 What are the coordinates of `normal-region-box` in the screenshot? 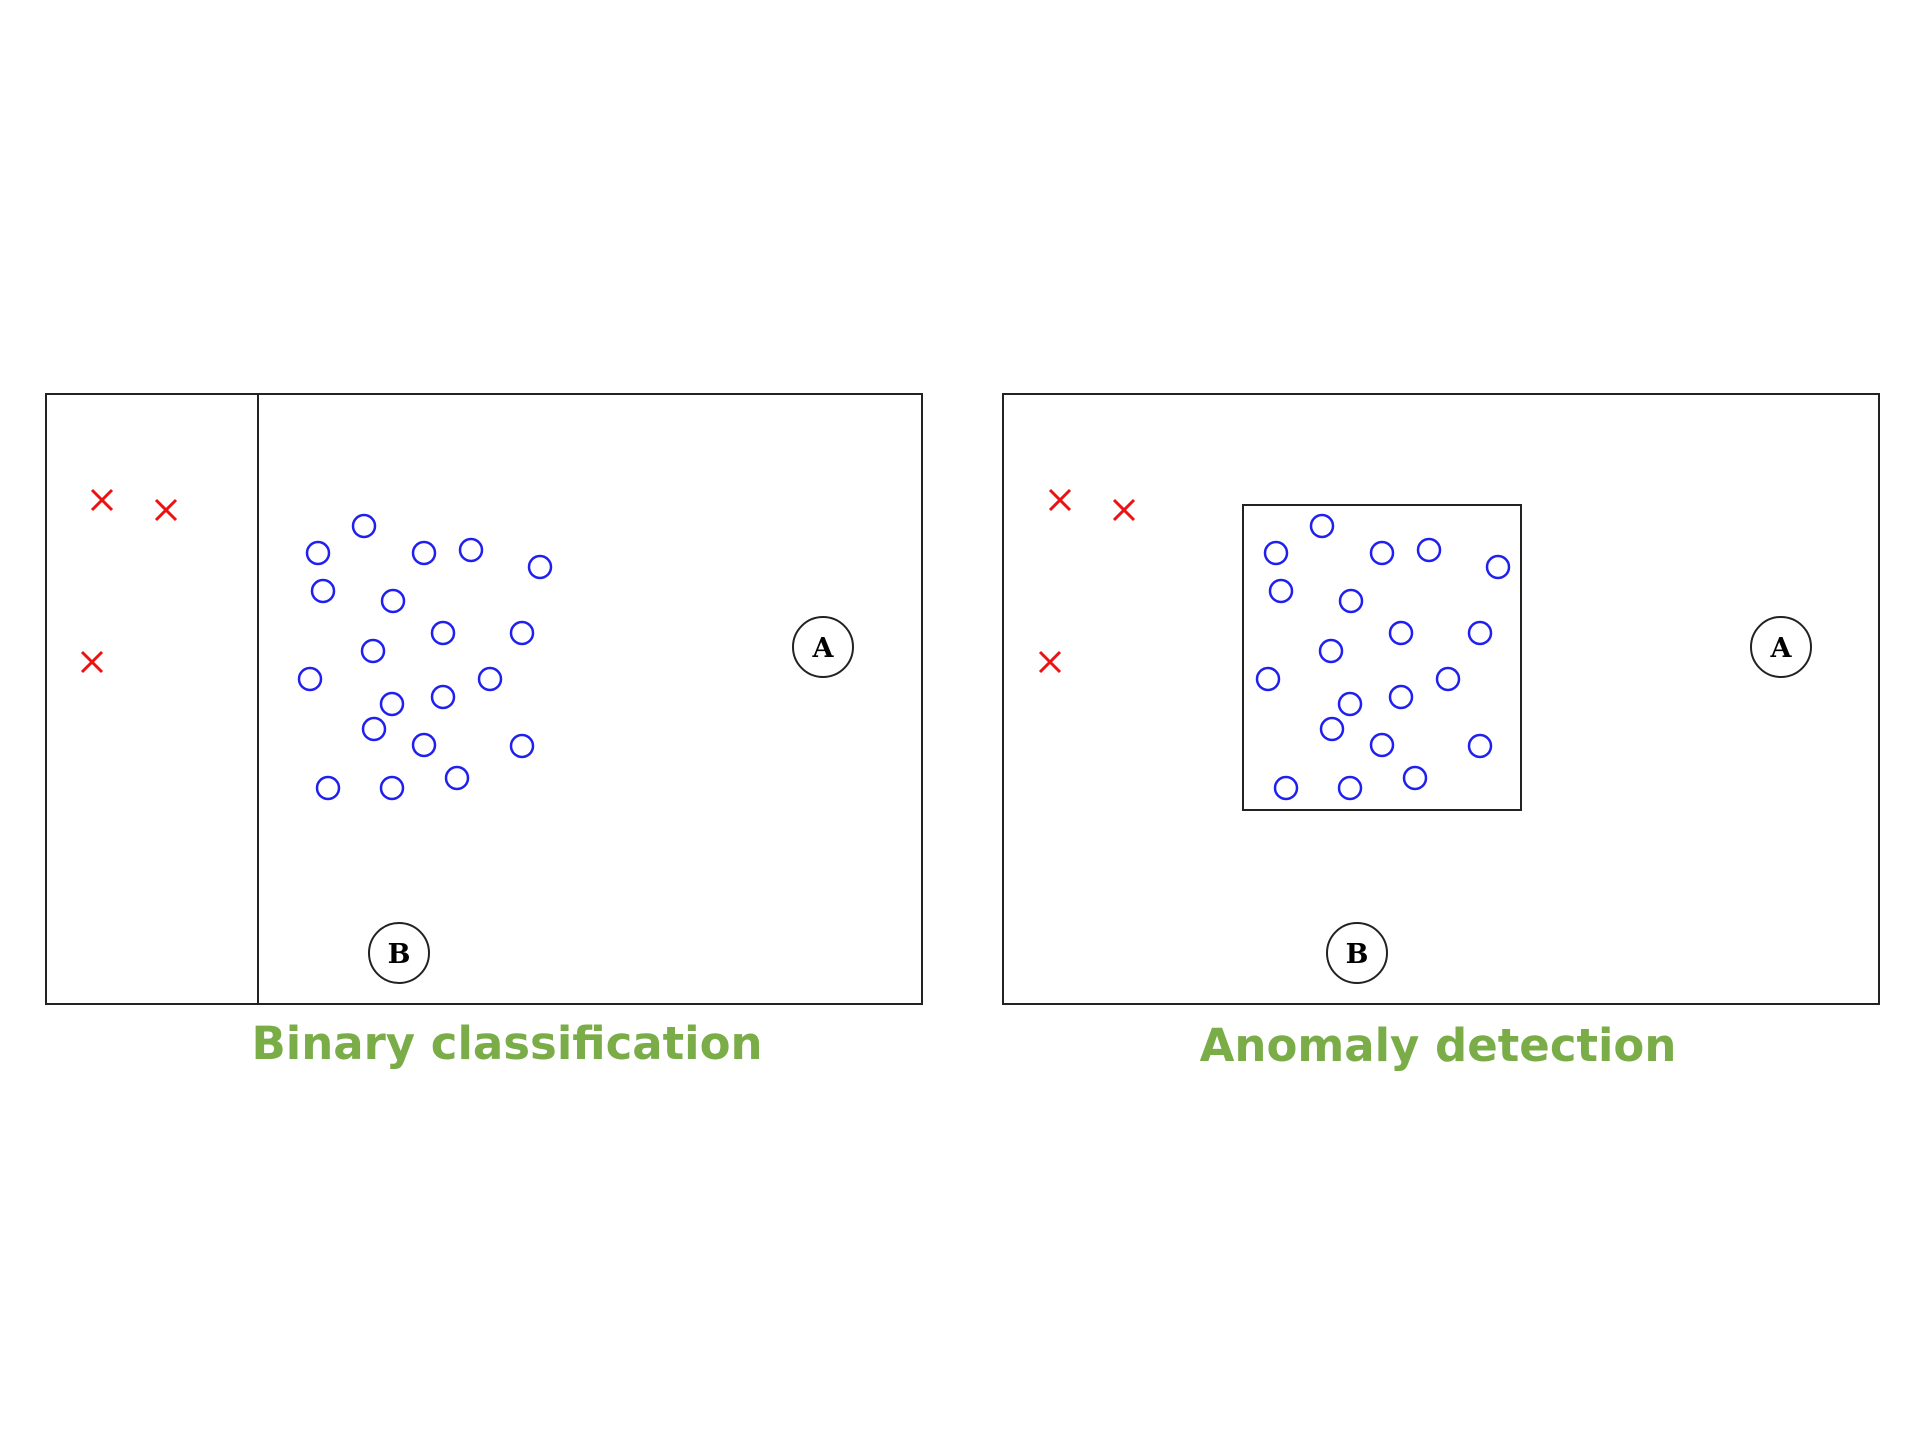 It's located at (1382, 657).